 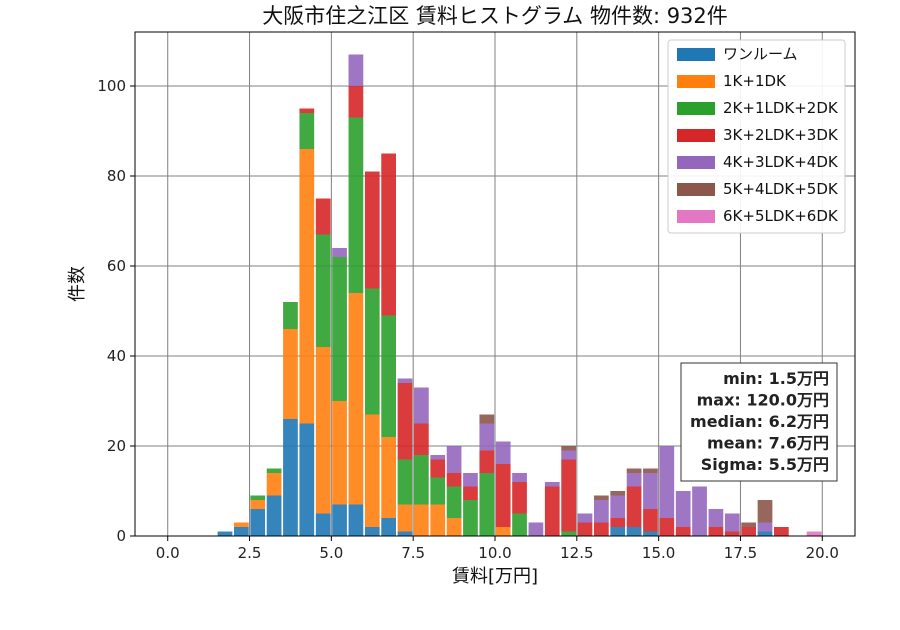 What do you see at coordinates (781, 216) in the screenshot?
I see `legend-label: 6K+5LDK+6DK` at bounding box center [781, 216].